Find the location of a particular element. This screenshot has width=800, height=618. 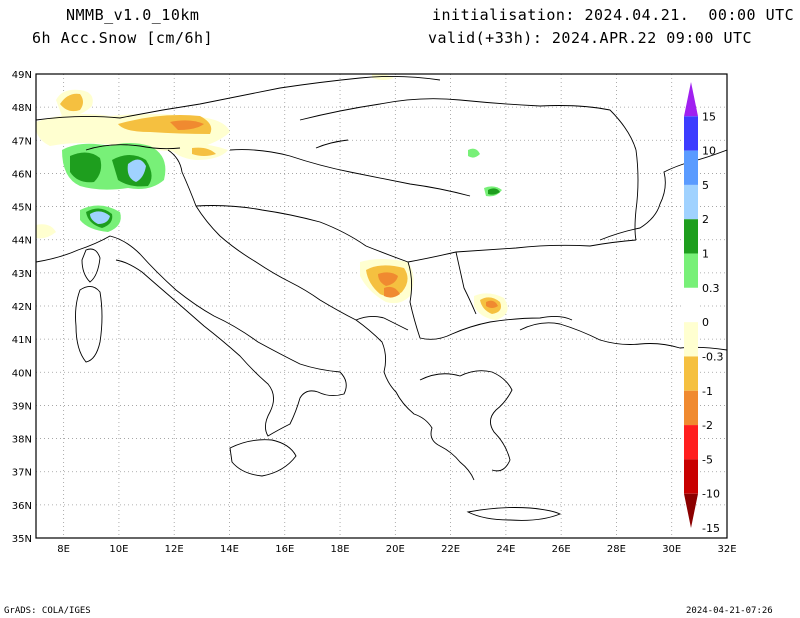

lon-tick-label: 30E is located at coordinates (671, 549).